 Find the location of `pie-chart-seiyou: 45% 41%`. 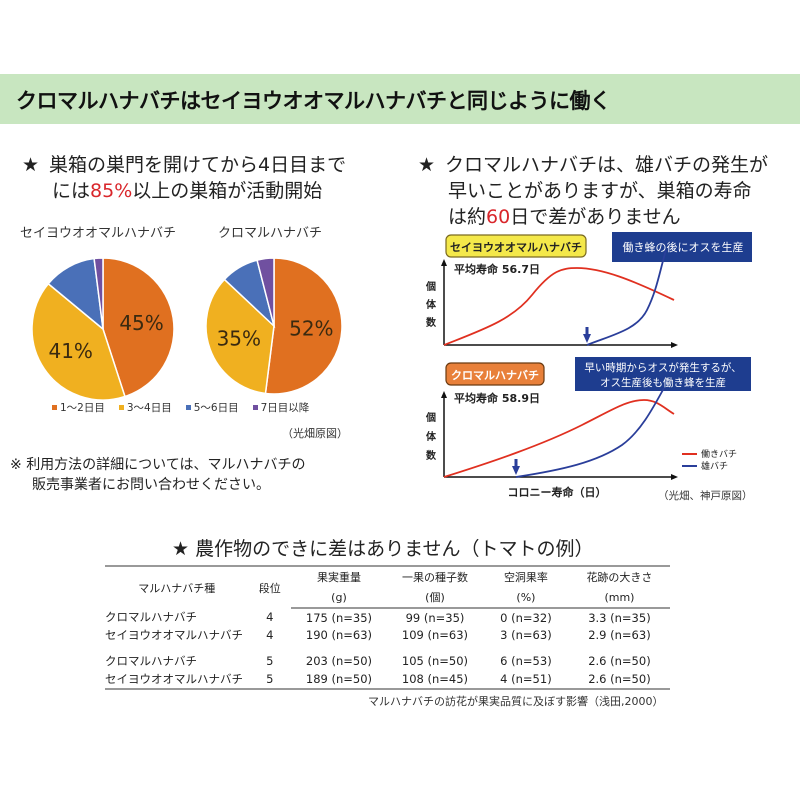

pie-chart-seiyou: 45% 41% is located at coordinates (103, 329).